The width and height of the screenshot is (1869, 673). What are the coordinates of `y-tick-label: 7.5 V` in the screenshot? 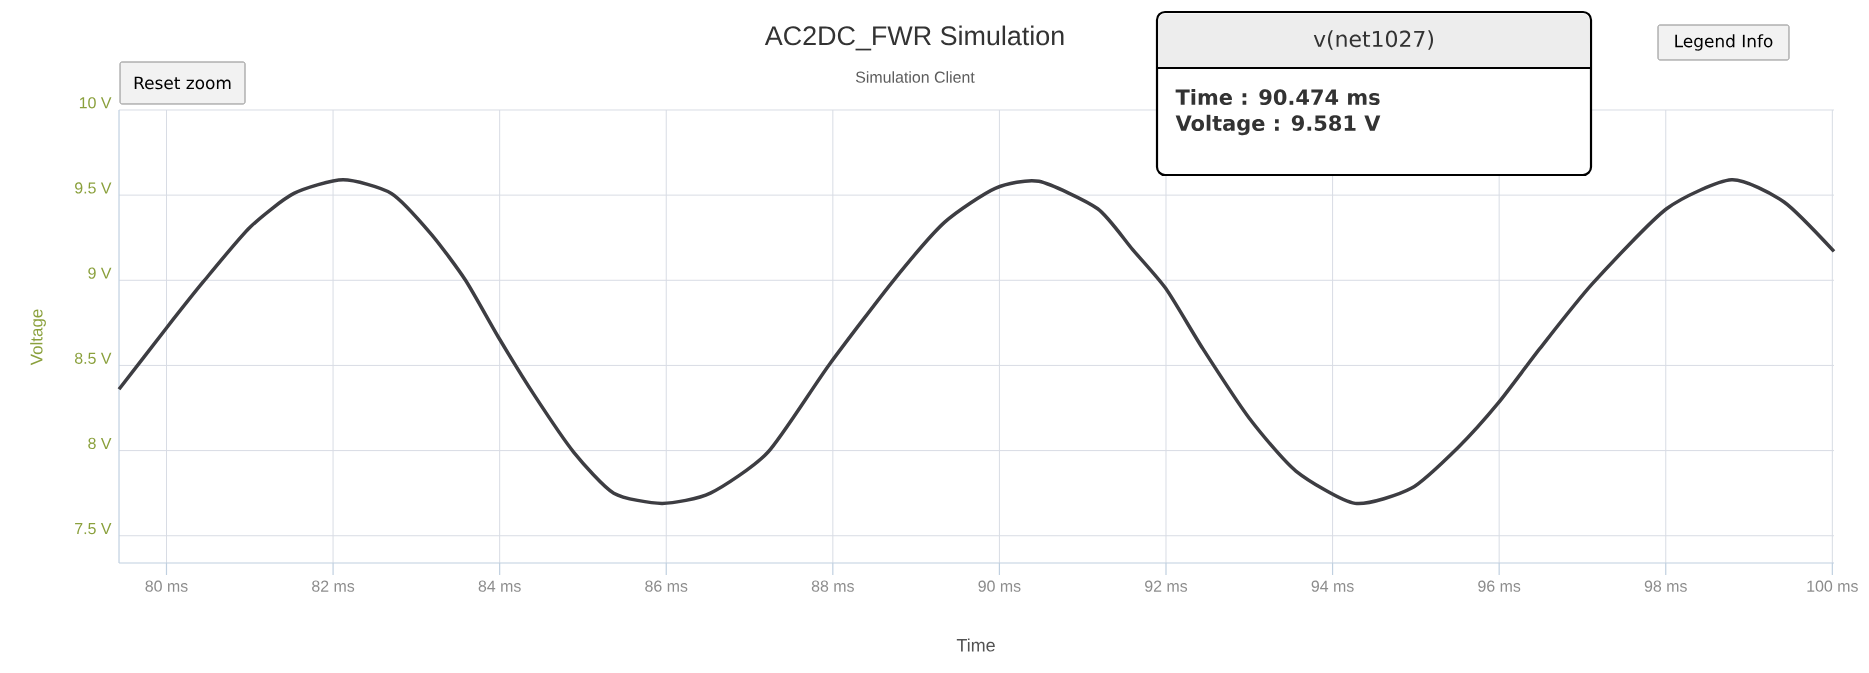 It's located at (93, 529).